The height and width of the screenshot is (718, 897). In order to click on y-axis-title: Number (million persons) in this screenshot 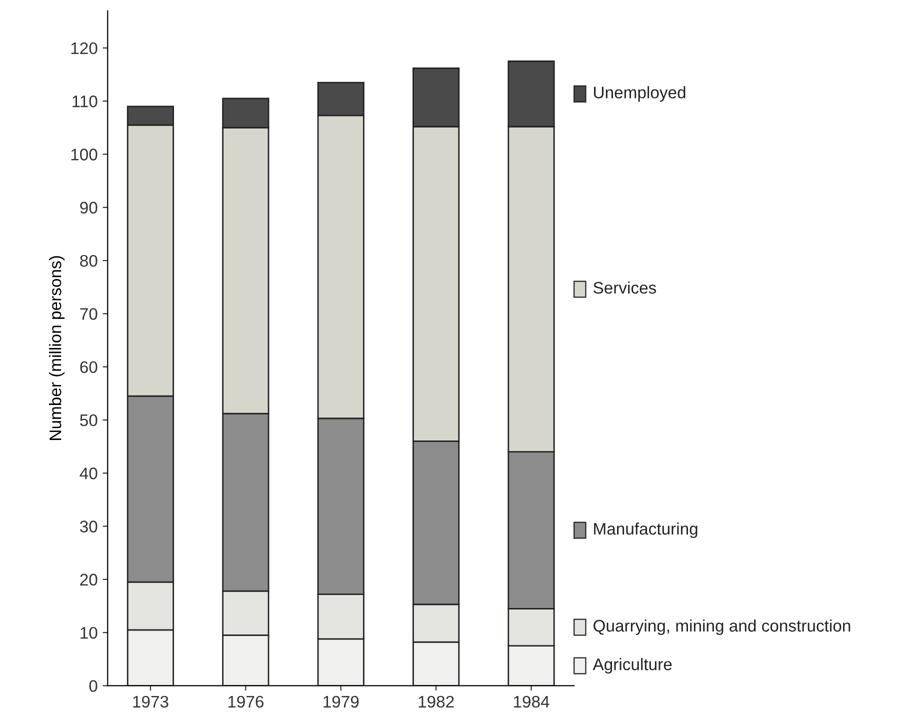, I will do `click(57, 348)`.